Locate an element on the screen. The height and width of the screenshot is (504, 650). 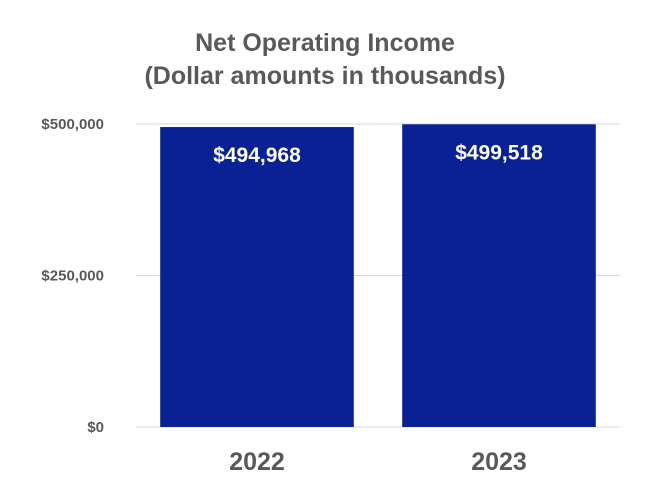
y-tick-label-1: $250,000 is located at coordinates (72, 276).